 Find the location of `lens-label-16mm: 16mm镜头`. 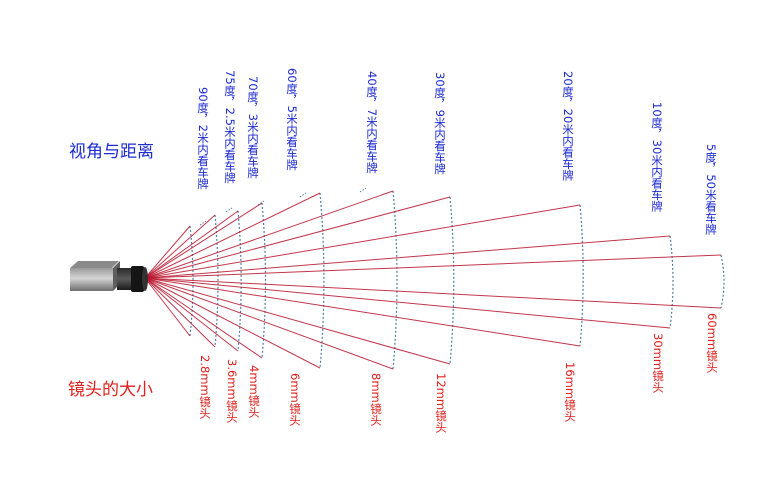

lens-label-16mm: 16mm镜头 is located at coordinates (570, 392).